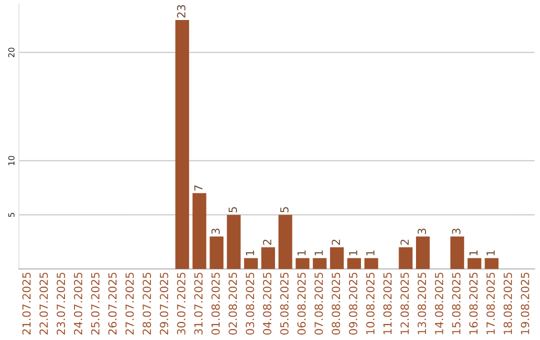 The image size is (540, 340). What do you see at coordinates (26, 303) in the screenshot?
I see `x-tick-label: 21.07.2025` at bounding box center [26, 303].